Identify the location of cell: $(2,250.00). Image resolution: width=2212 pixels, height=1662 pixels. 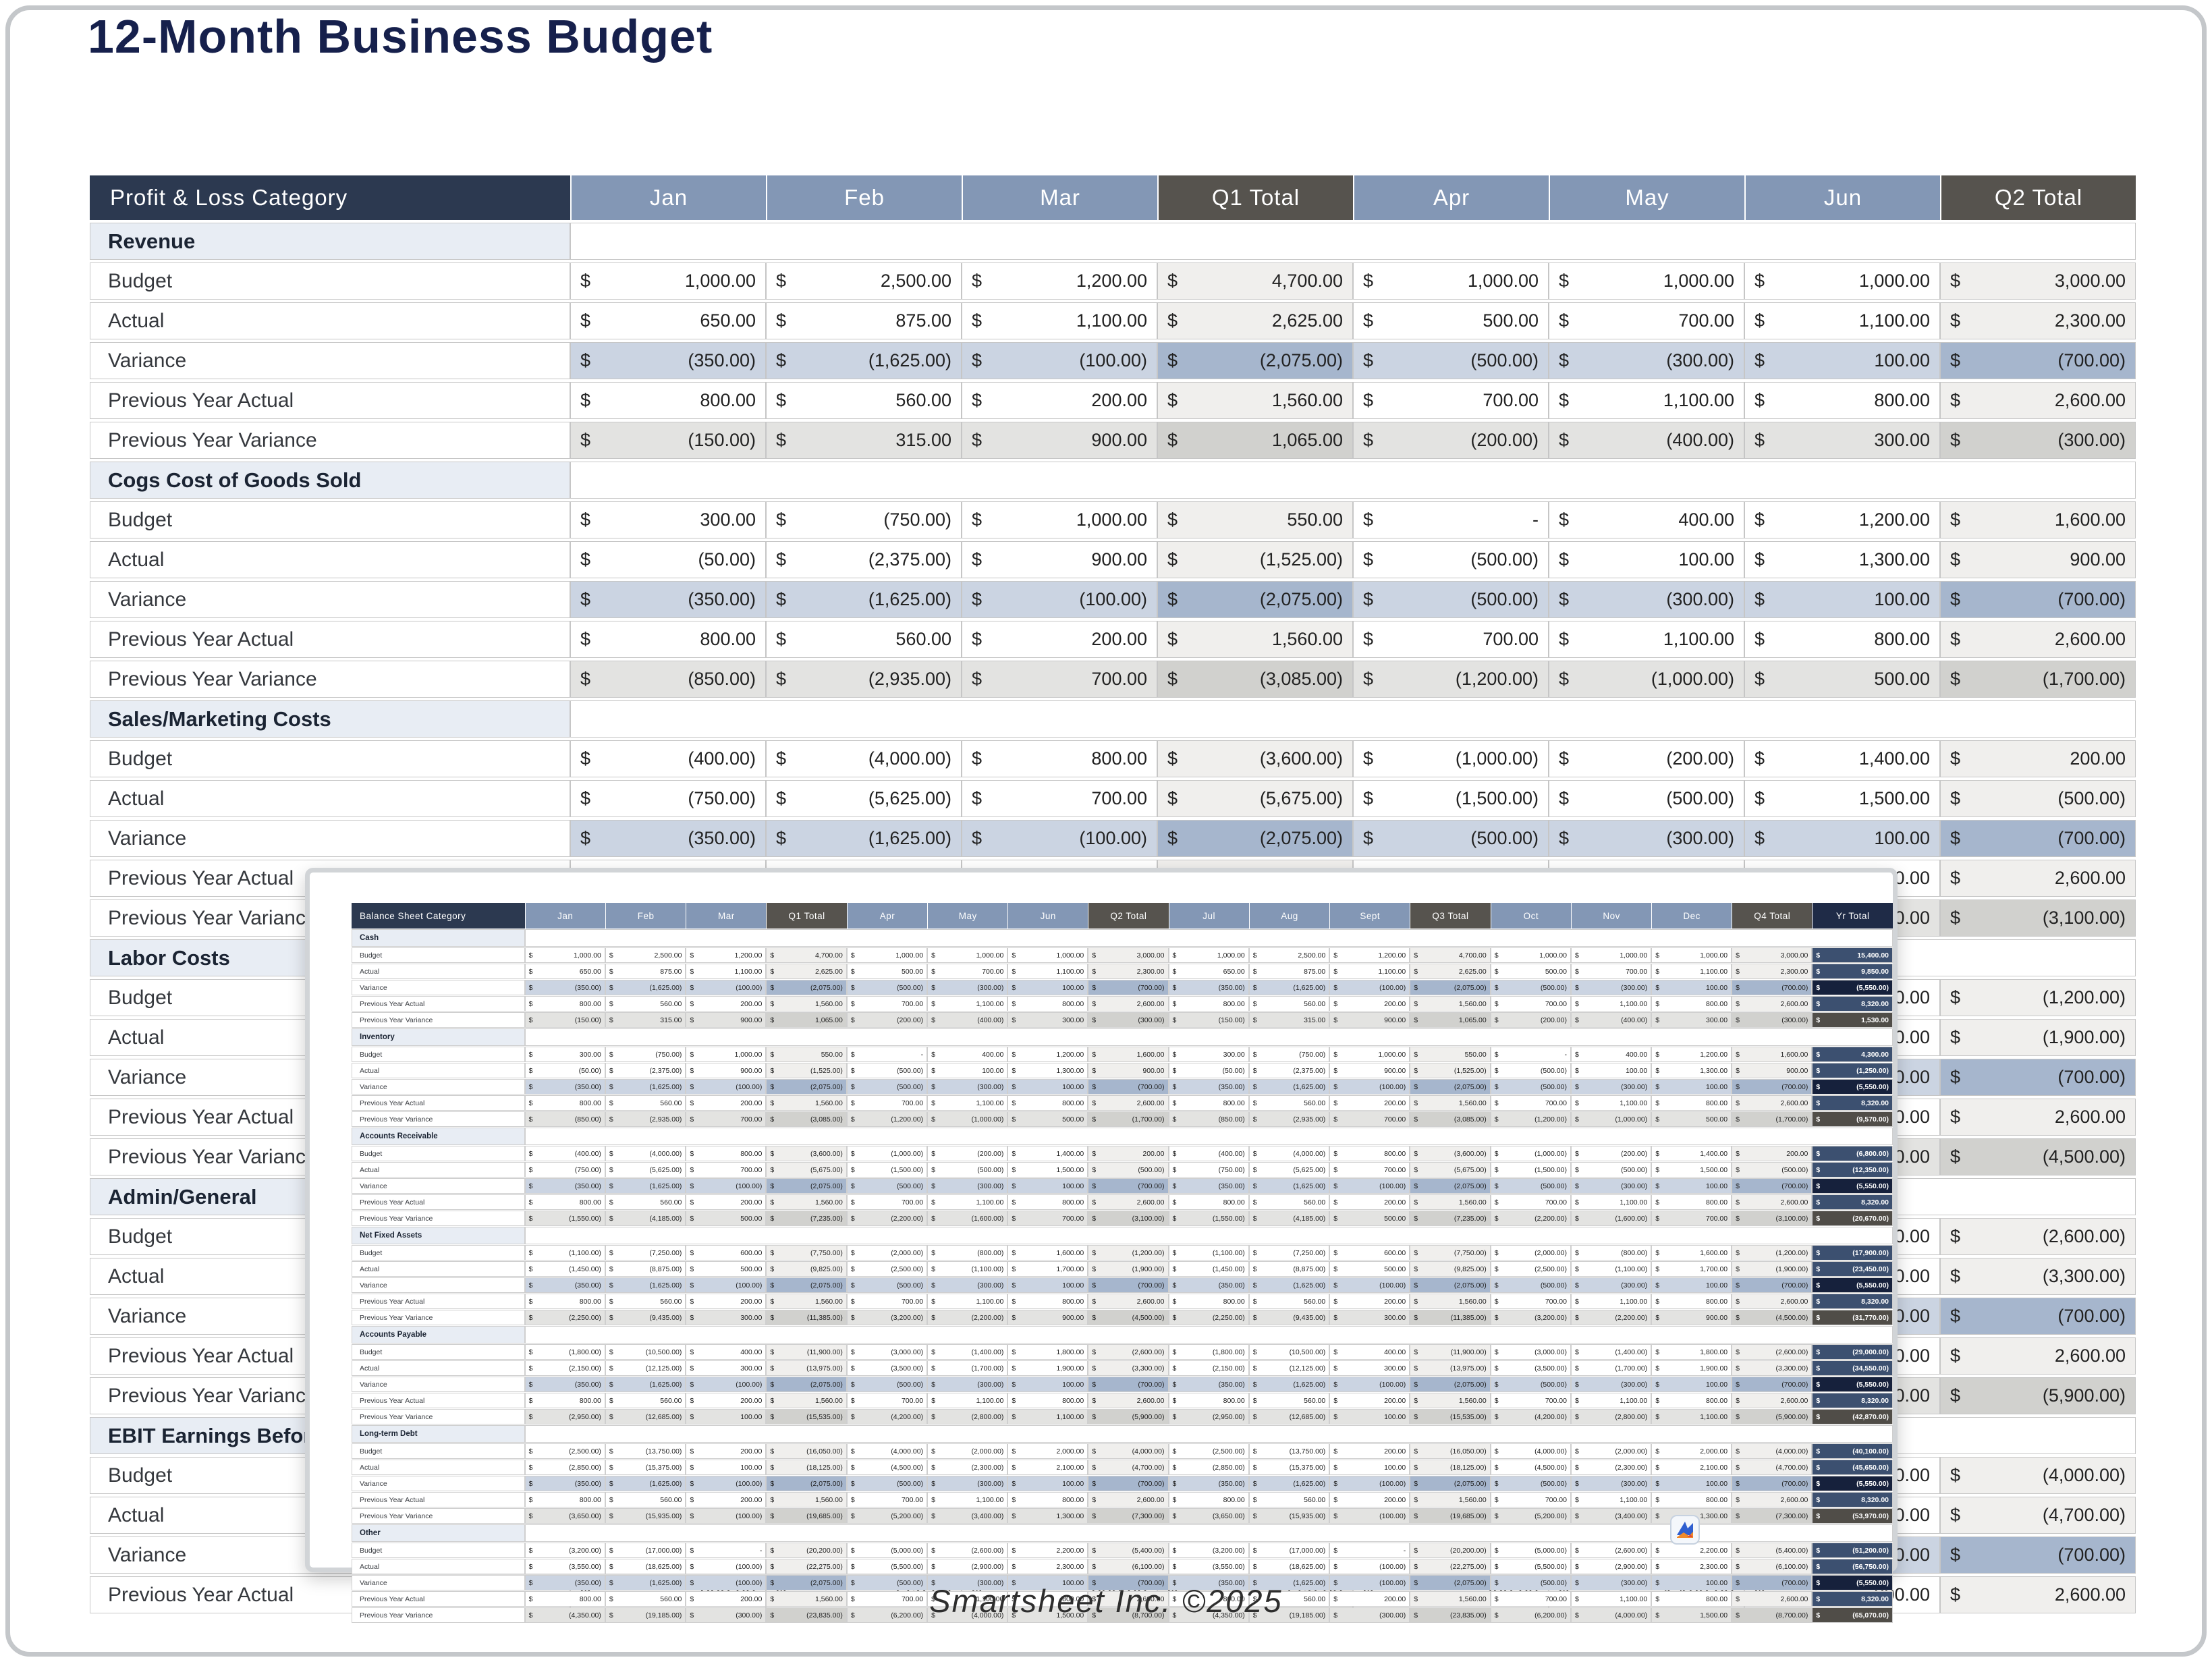
(564, 1317).